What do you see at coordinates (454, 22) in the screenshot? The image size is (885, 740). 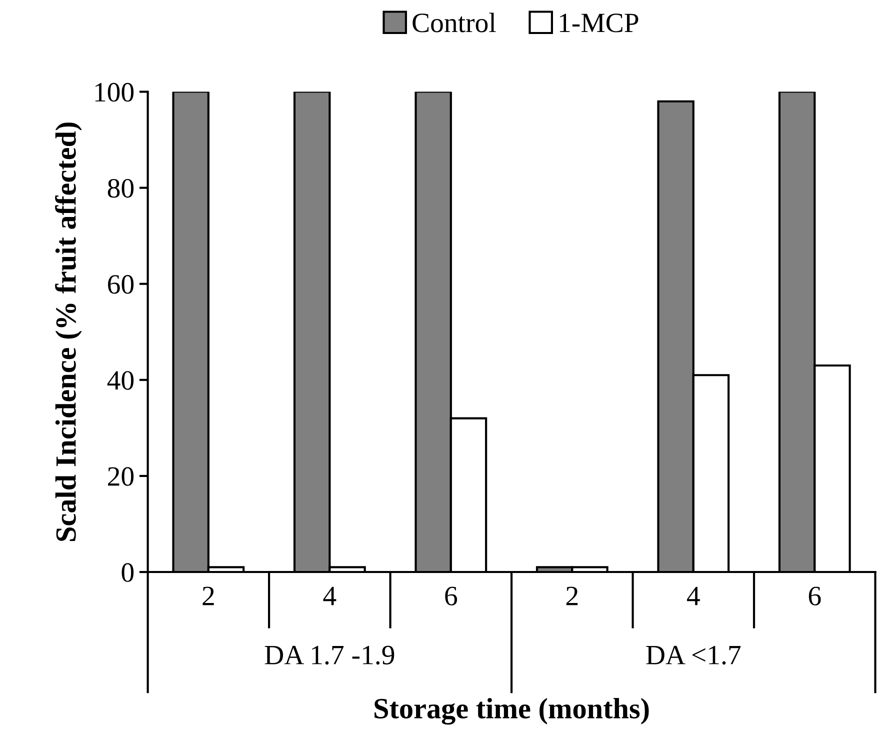 I see `legend-label: Control` at bounding box center [454, 22].